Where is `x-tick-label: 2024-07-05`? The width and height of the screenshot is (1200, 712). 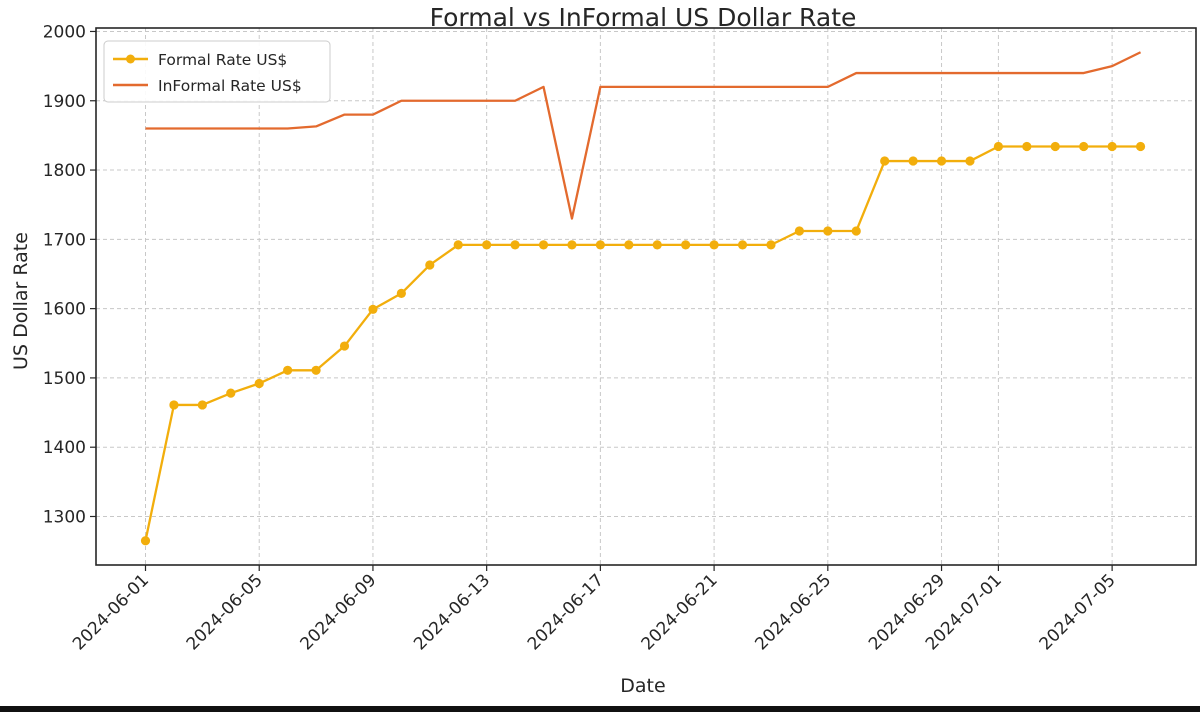 x-tick-label: 2024-07-05 is located at coordinates (1078, 612).